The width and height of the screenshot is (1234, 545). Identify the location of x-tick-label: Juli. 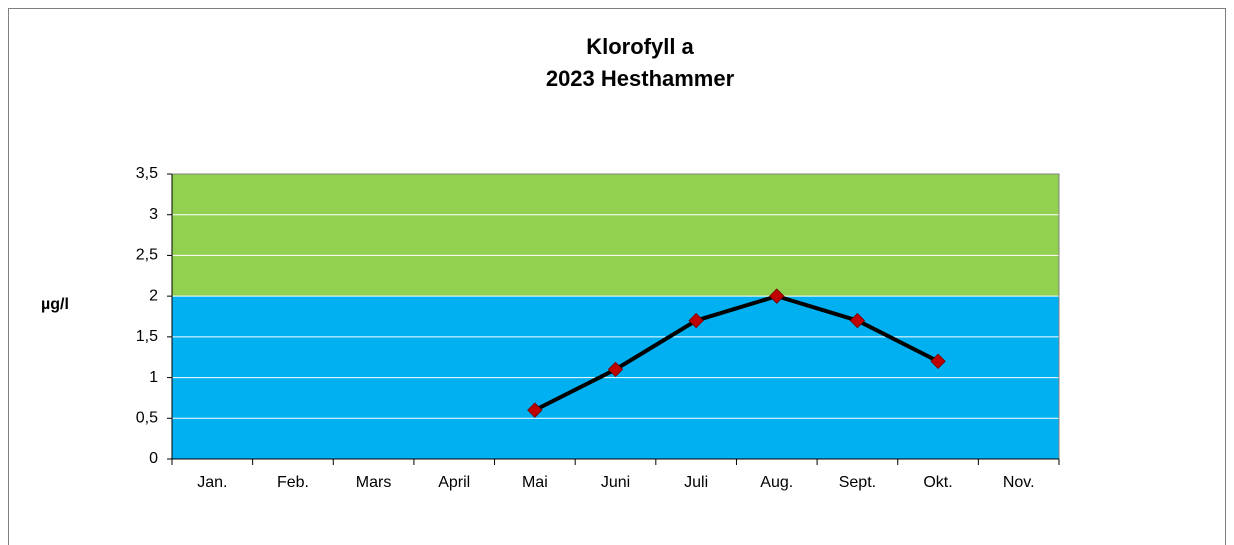
(696, 482).